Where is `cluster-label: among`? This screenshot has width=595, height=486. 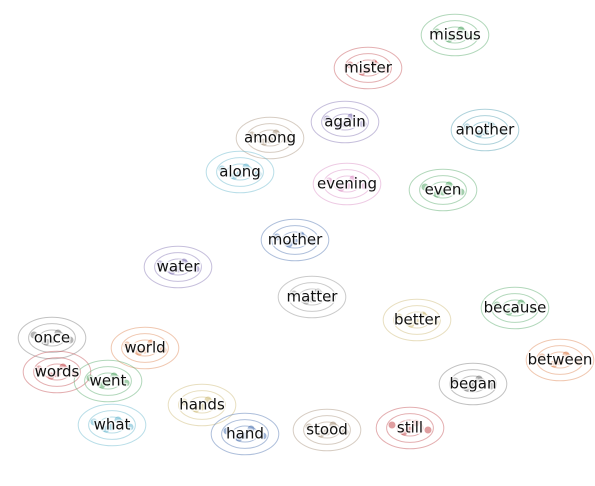 cluster-label: among is located at coordinates (270, 138).